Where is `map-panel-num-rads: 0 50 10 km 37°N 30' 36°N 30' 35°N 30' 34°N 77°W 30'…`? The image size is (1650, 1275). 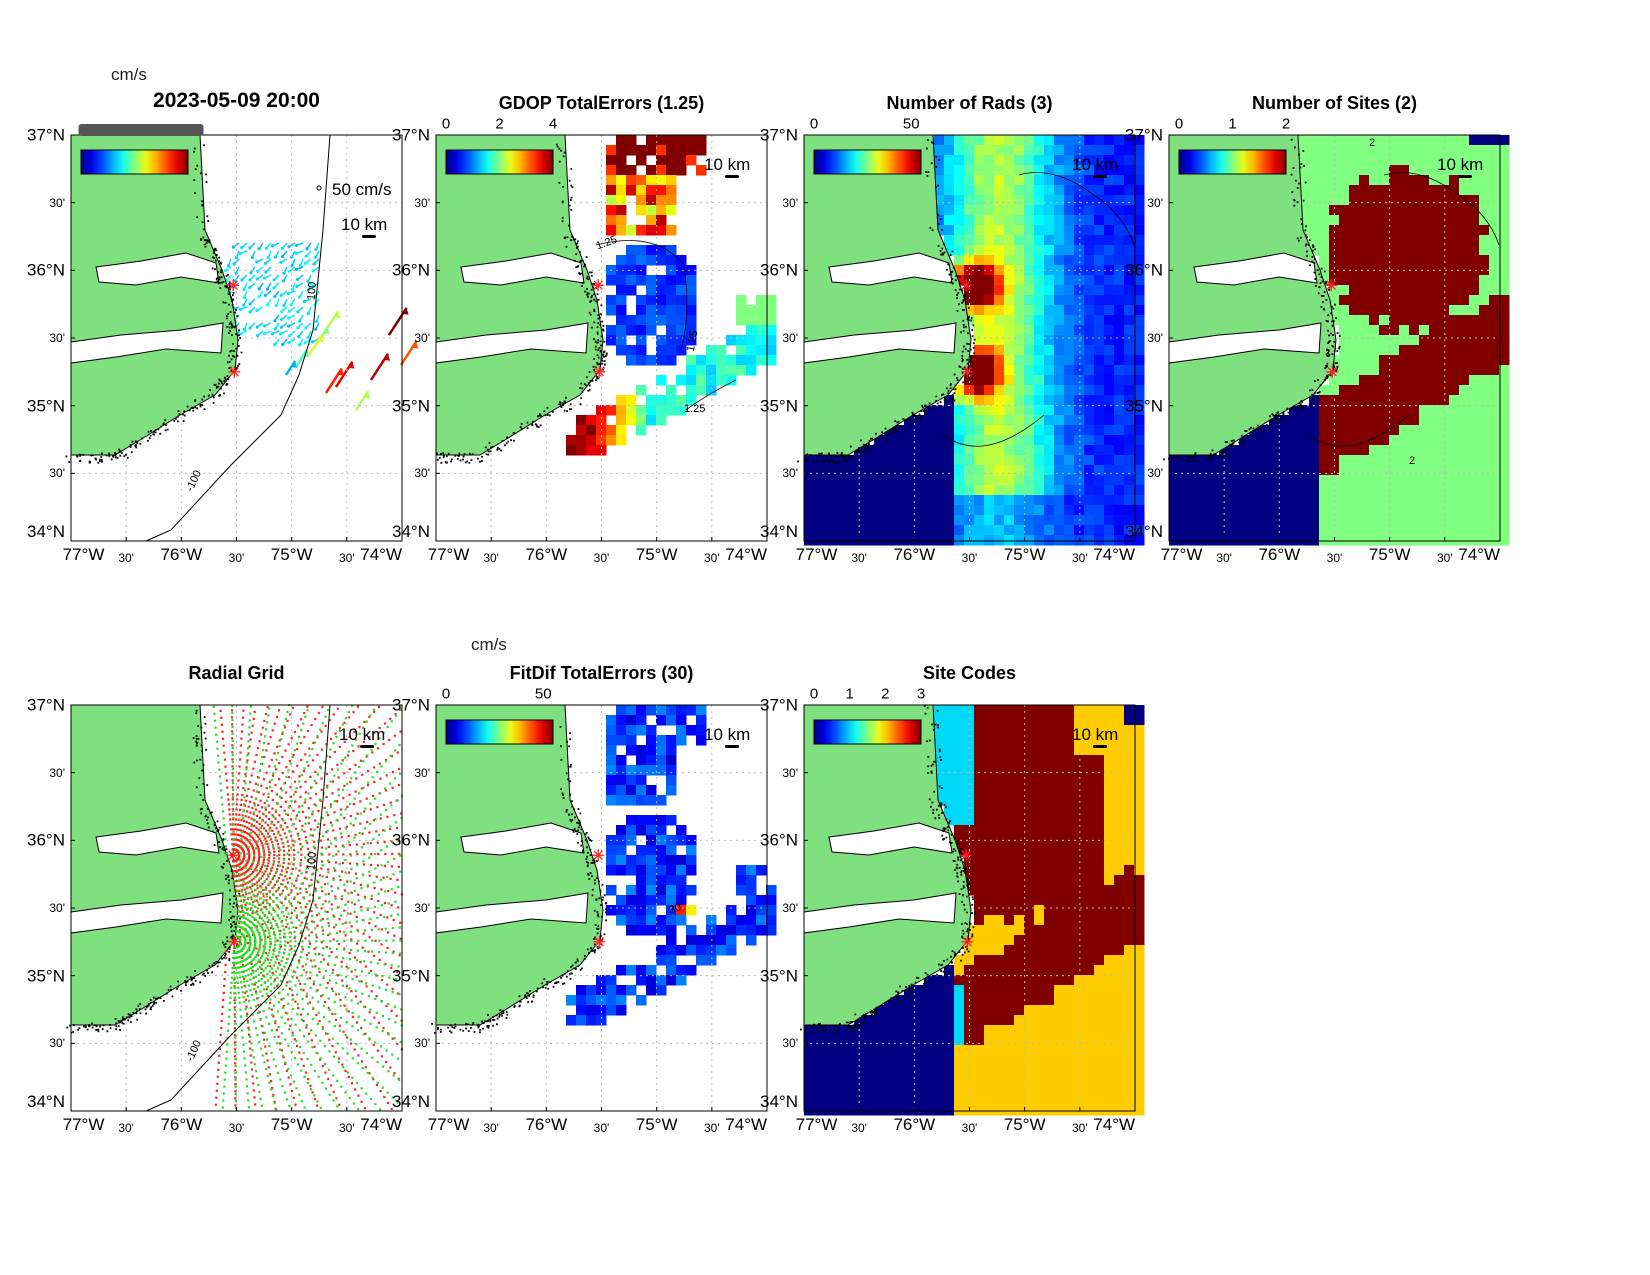
map-panel-num-rads: 0 50 10 km 37°N 30' 36°N 30' 35°N 30' 34°N 77°W 30'… is located at coordinates (952, 329).